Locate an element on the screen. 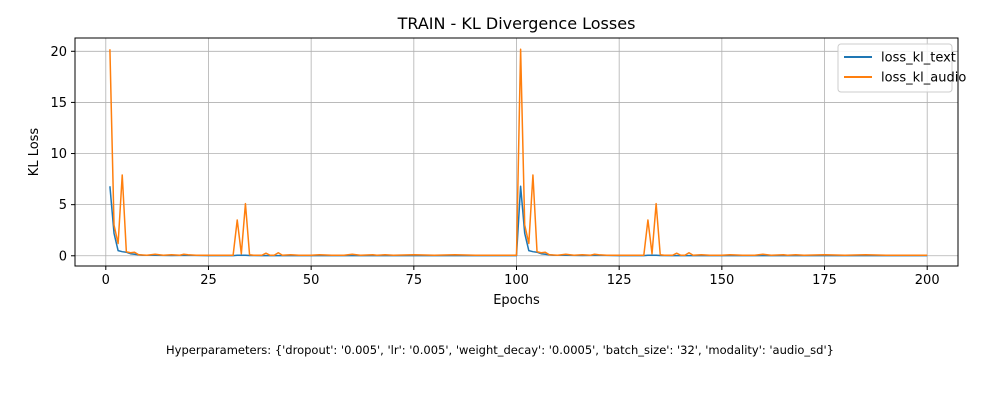 The height and width of the screenshot is (400, 1000). x-tick-label: 75 is located at coordinates (414, 280).